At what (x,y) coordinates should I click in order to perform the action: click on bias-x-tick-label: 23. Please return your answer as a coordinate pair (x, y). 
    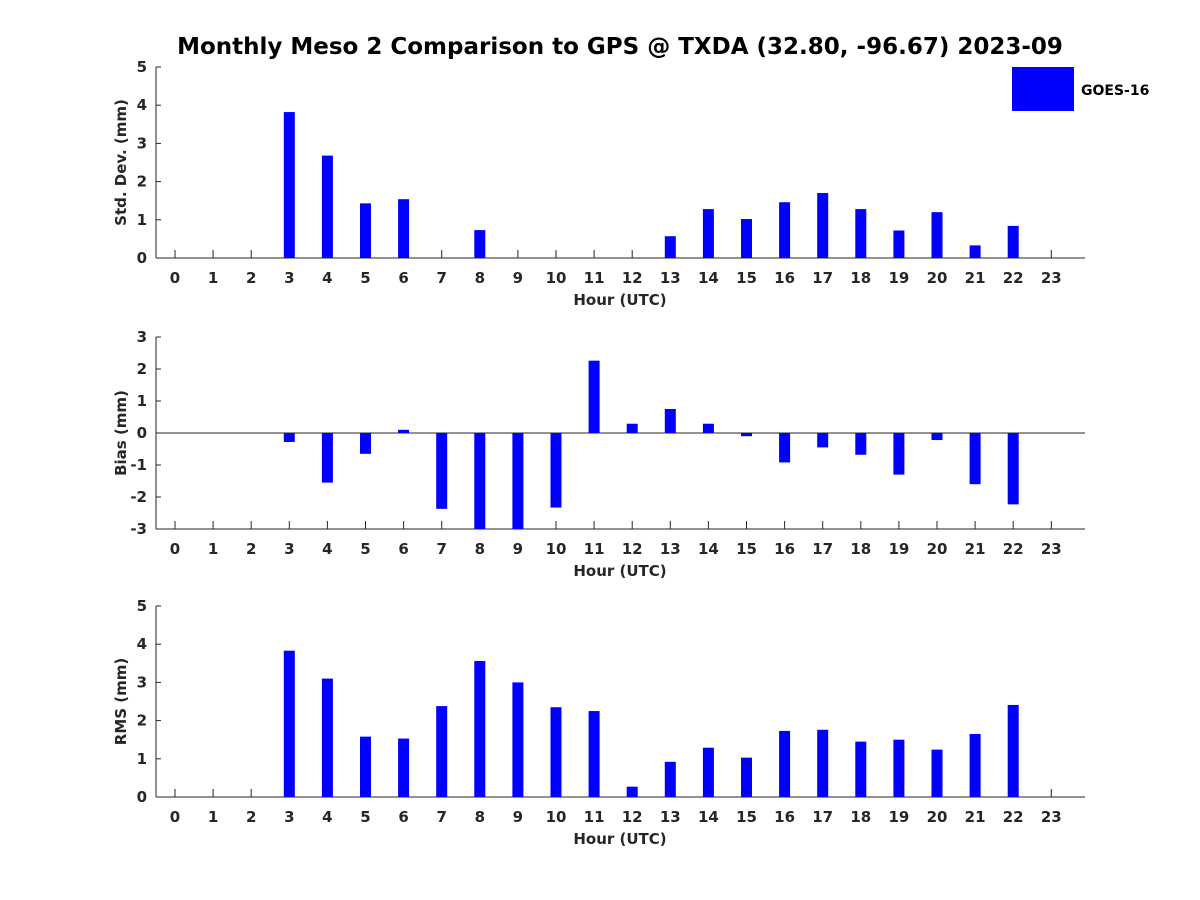
    Looking at the image, I should click on (1051, 549).